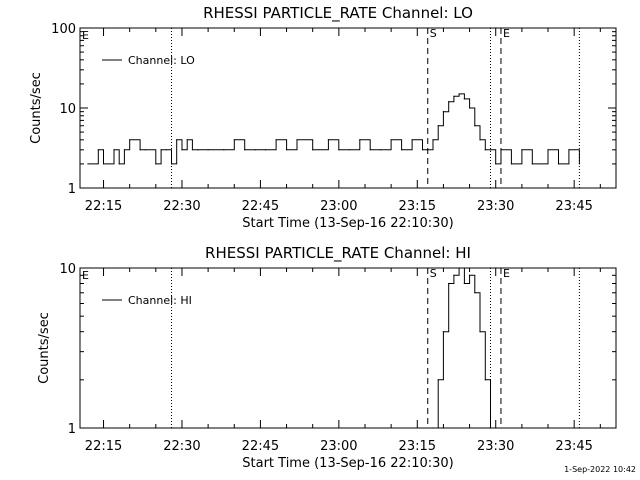  Describe the element at coordinates (160, 300) in the screenshot. I see `panel-2-legend-label: Channel: HI` at that location.